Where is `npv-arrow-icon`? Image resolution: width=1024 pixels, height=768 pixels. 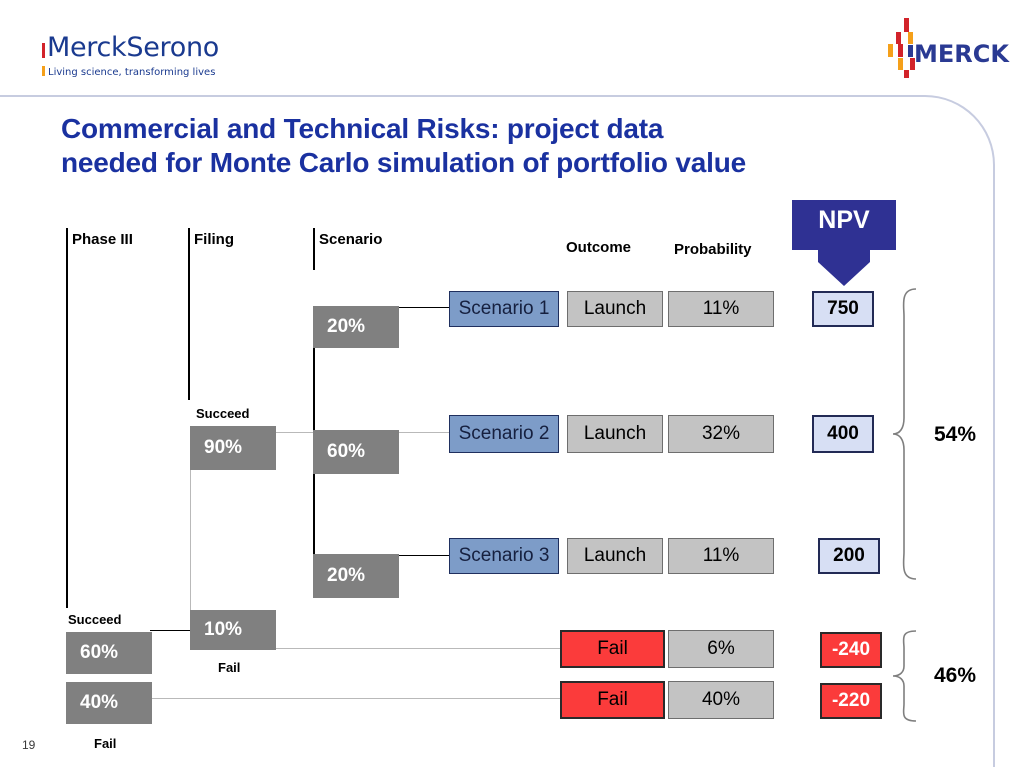
npv-arrow-icon is located at coordinates (844, 243).